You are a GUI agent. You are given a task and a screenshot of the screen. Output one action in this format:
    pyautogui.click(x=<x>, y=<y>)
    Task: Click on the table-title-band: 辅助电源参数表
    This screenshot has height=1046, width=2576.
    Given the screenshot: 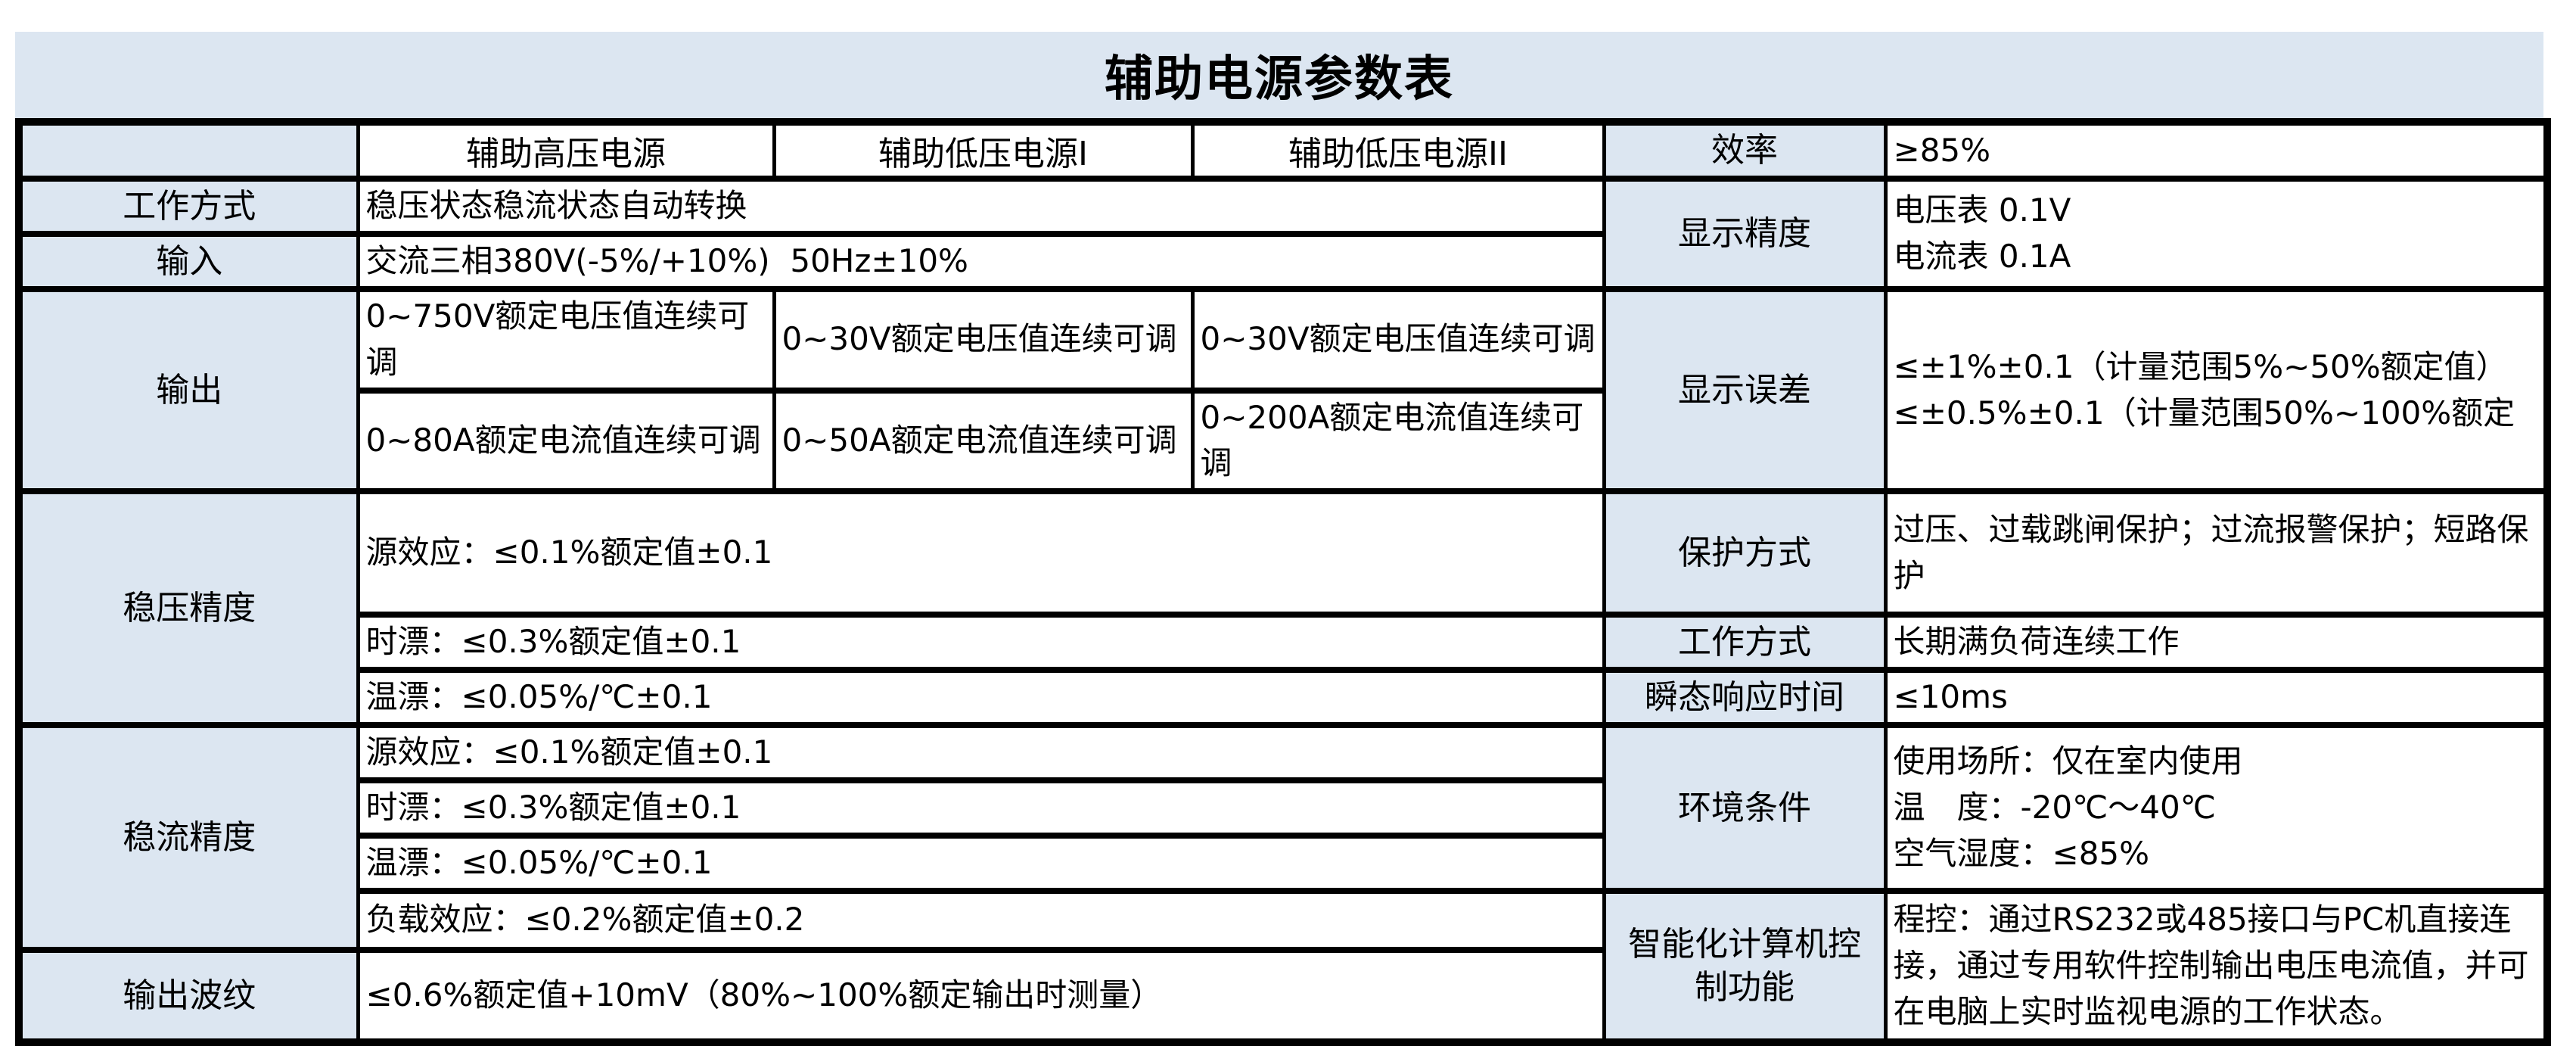 What is the action you would take?
    pyautogui.click(x=1279, y=75)
    